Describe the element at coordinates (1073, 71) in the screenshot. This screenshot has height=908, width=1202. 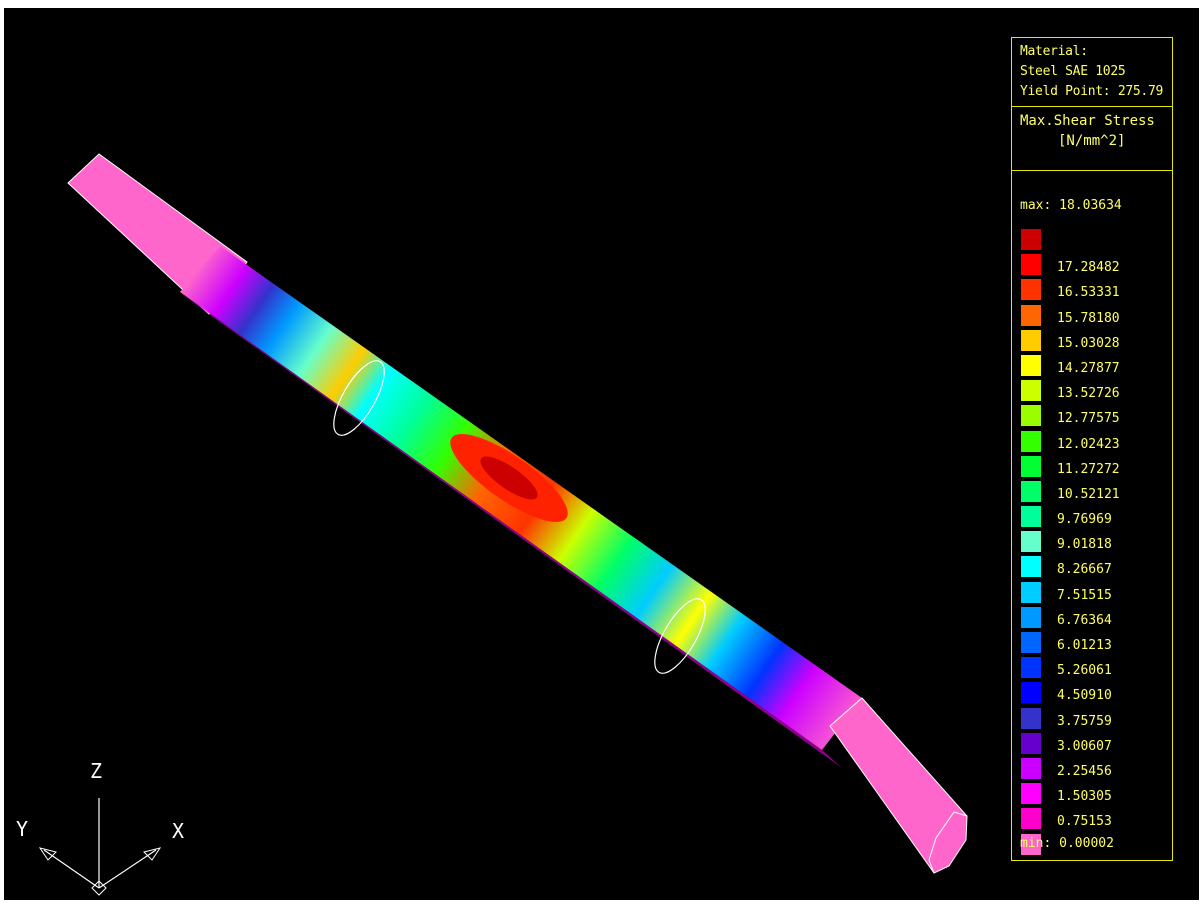
I see `material-name: Steel SAE 1025` at that location.